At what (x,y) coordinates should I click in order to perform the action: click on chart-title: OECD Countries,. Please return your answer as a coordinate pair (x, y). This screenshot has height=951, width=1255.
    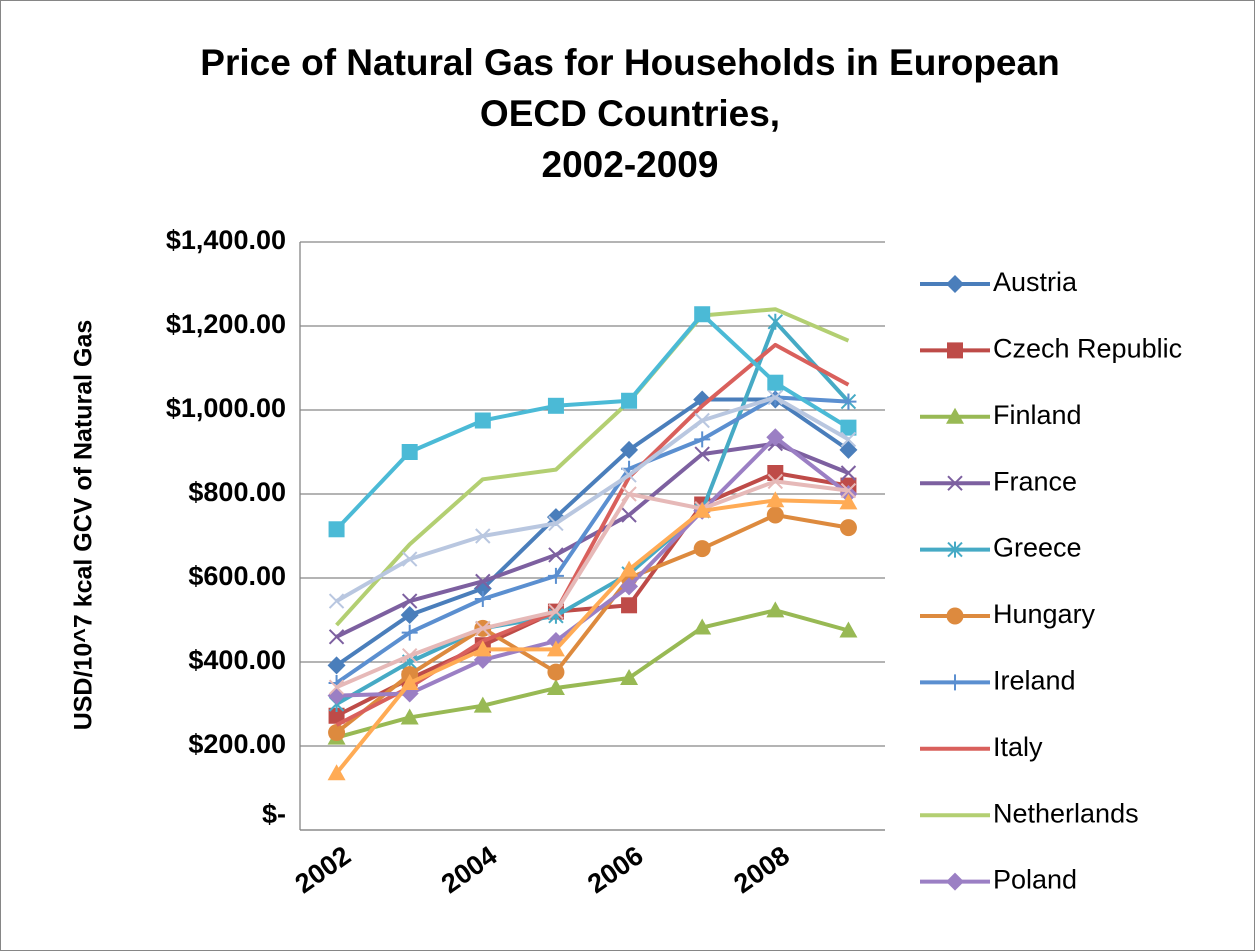
    Looking at the image, I should click on (630, 113).